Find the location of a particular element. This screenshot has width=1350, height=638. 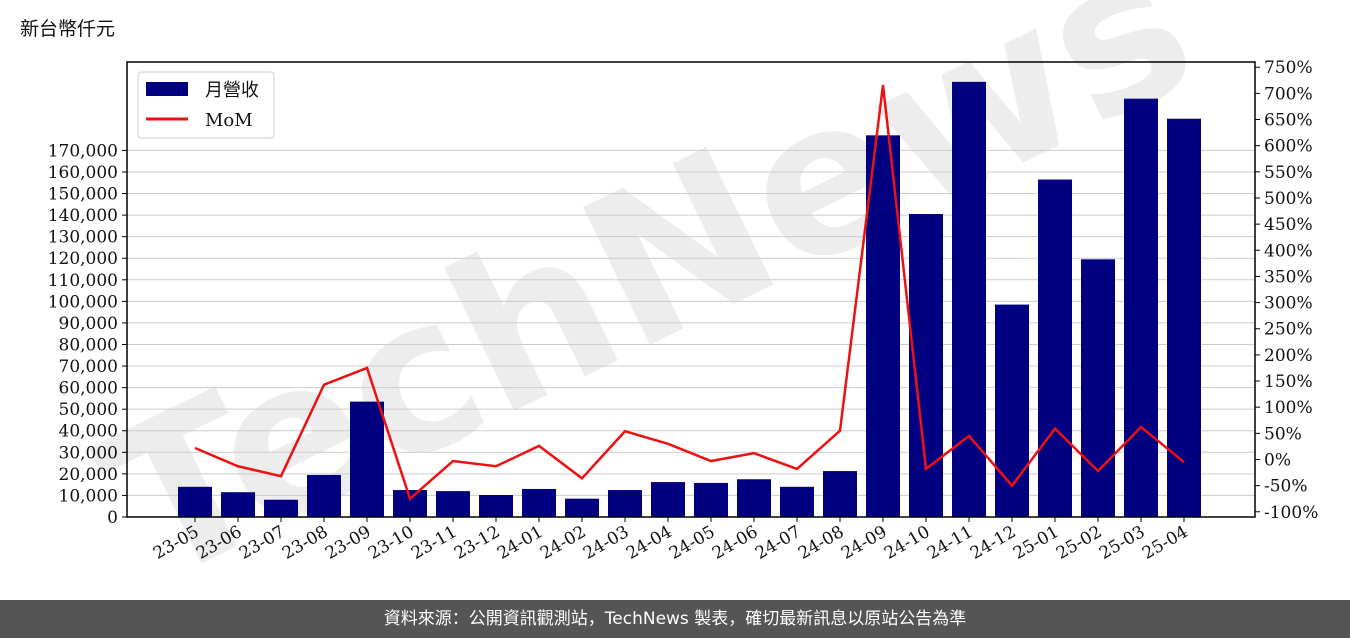

x-tick-label: 25-04 is located at coordinates (1165, 543).